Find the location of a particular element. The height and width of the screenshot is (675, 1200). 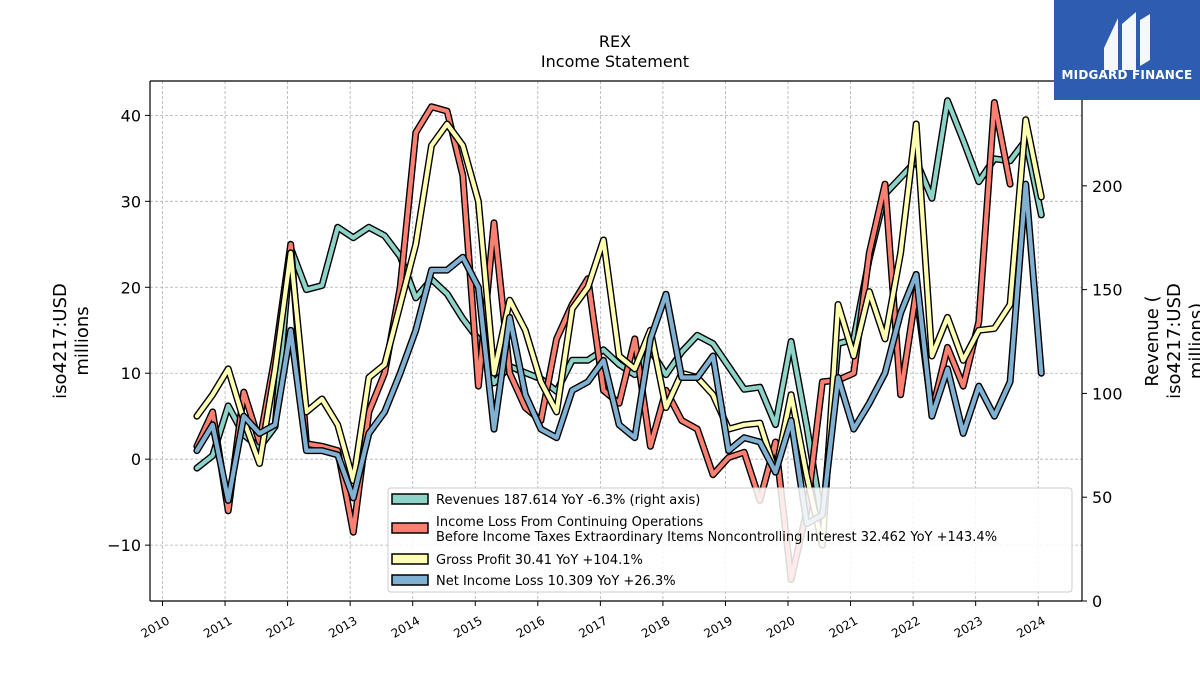

x-tick-label: 2016 is located at coordinates (530, 626).